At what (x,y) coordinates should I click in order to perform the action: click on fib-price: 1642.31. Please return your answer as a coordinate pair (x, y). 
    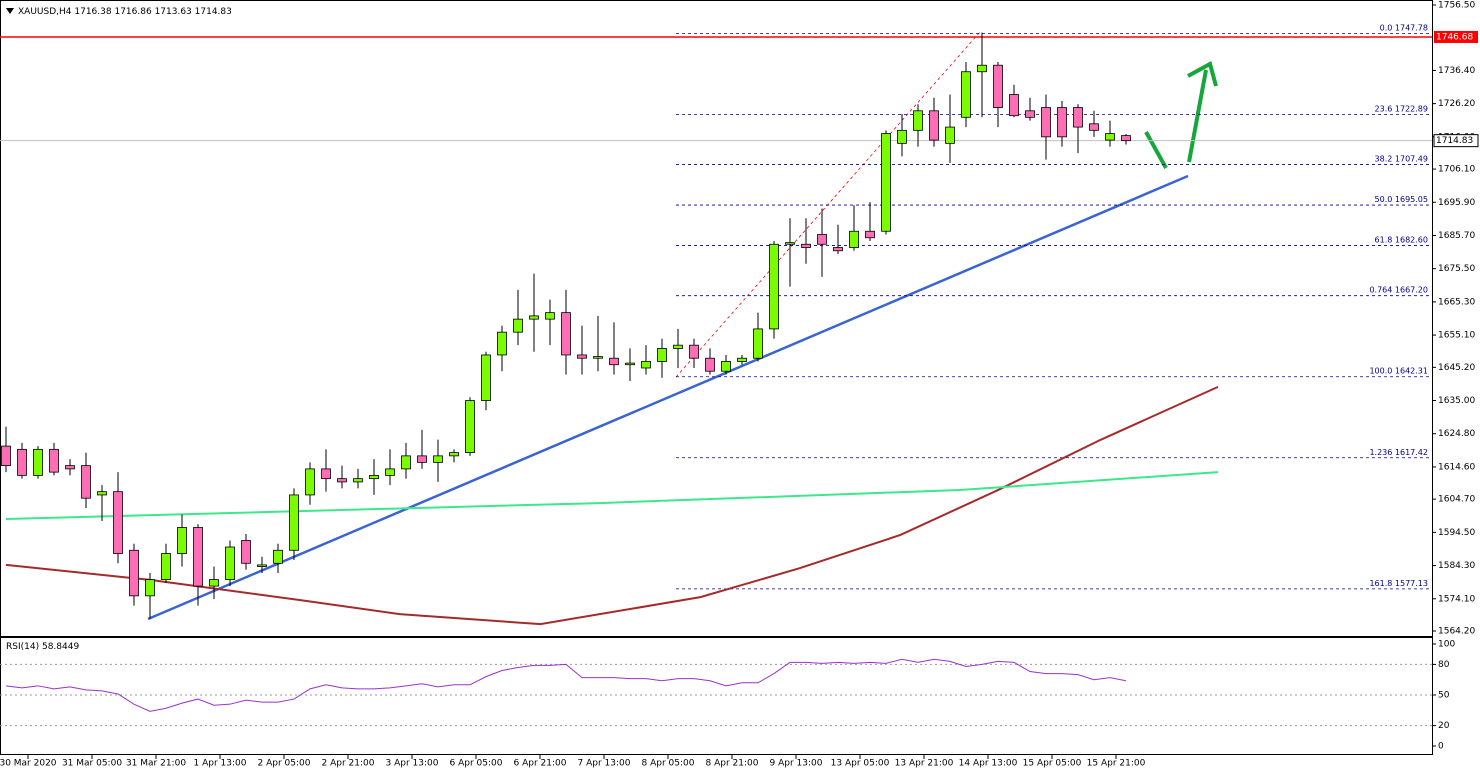
    Looking at the image, I should click on (1411, 370).